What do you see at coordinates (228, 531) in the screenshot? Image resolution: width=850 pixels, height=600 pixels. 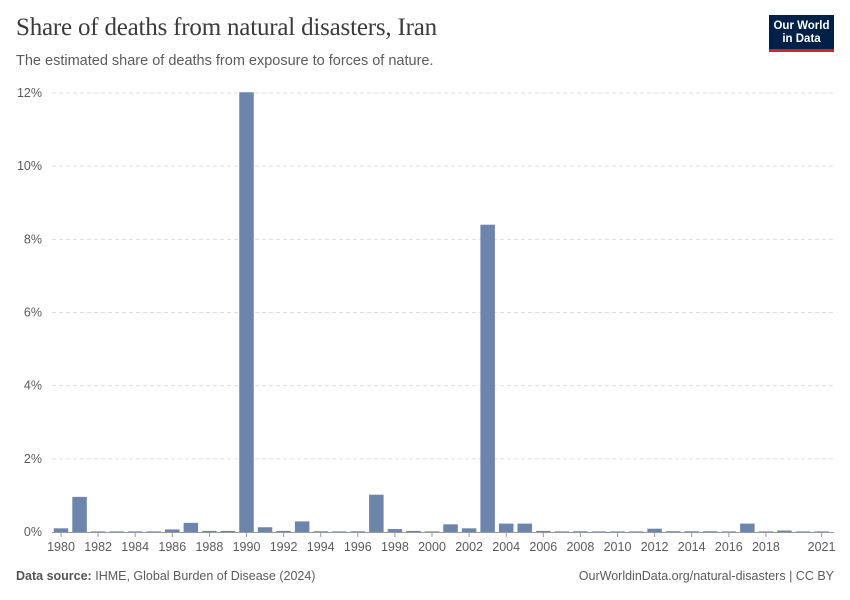 I see `bar-1989` at bounding box center [228, 531].